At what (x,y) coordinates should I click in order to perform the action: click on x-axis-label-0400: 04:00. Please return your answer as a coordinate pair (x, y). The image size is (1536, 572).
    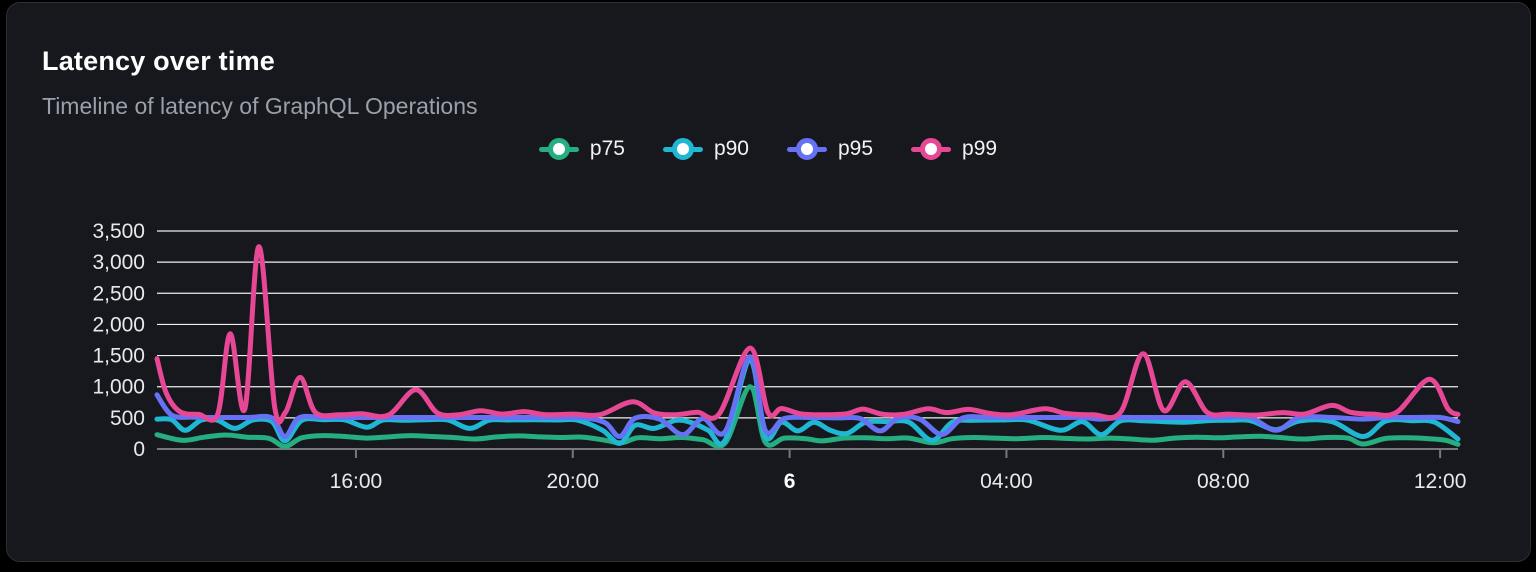
    Looking at the image, I should click on (1006, 481).